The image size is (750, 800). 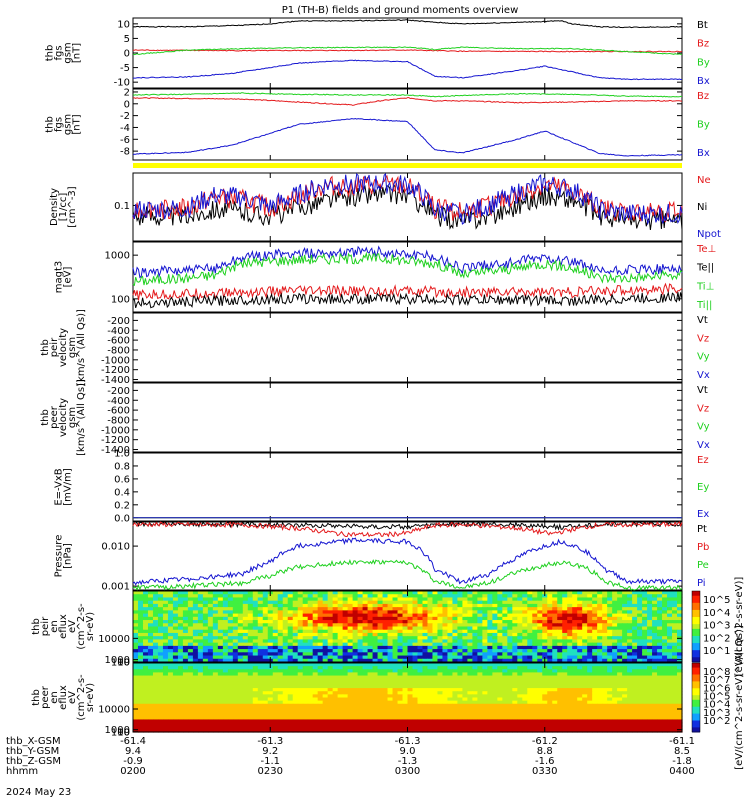 What do you see at coordinates (716, 613) in the screenshot?
I see `colorbar-tick-label: 10^4` at bounding box center [716, 613].